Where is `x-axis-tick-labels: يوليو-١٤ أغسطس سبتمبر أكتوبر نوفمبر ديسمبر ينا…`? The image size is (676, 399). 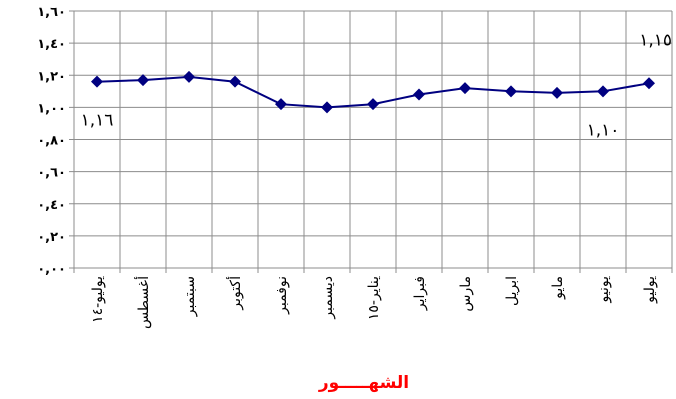
x-axis-tick-labels: يوليو-١٤ أغسطس سبتمبر أكتوبر نوفمبر ديسمبر ينا… is located at coordinates (374, 302).